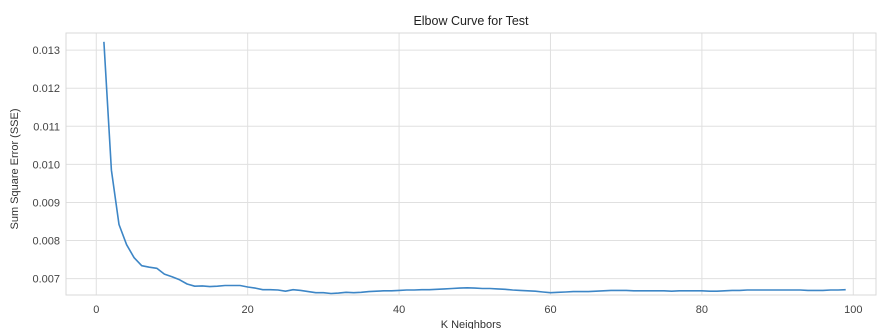 The image size is (878, 329). What do you see at coordinates (46, 127) in the screenshot?
I see `y-tick-label: 0.011` at bounding box center [46, 127].